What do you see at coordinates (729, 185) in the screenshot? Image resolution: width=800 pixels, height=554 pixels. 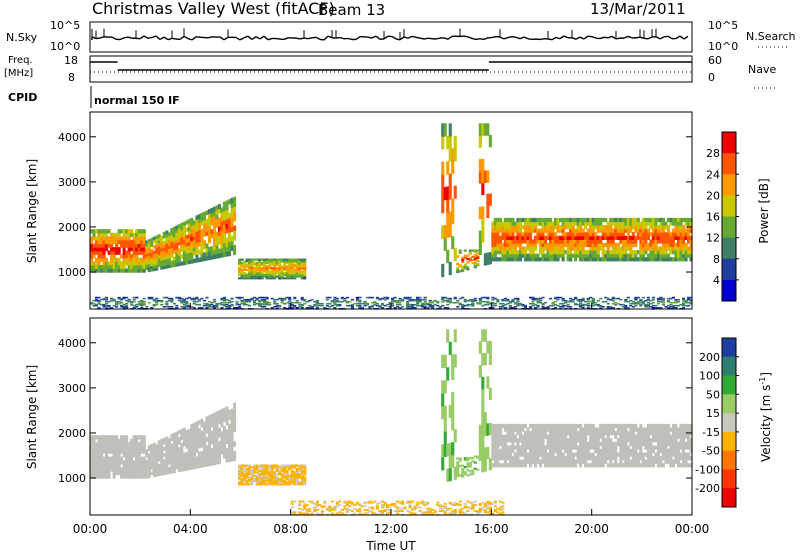 I see `power-colorbar-swatch` at bounding box center [729, 185].